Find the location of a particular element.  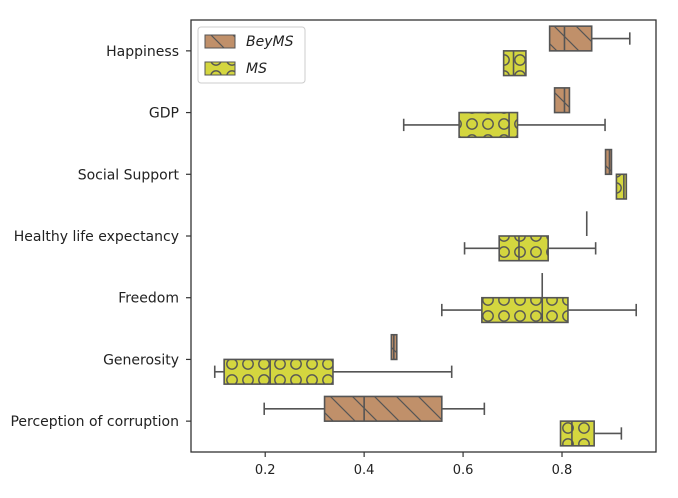

legend-swatch-pattern-beyms is located at coordinates (220, 41).